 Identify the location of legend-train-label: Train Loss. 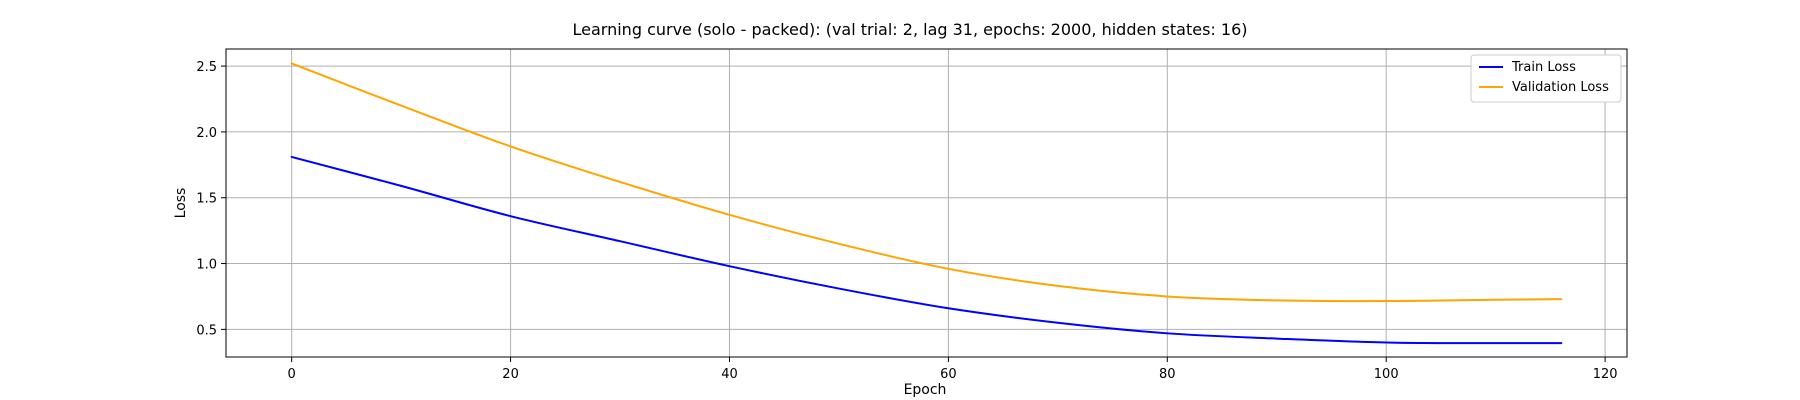
(1543, 67).